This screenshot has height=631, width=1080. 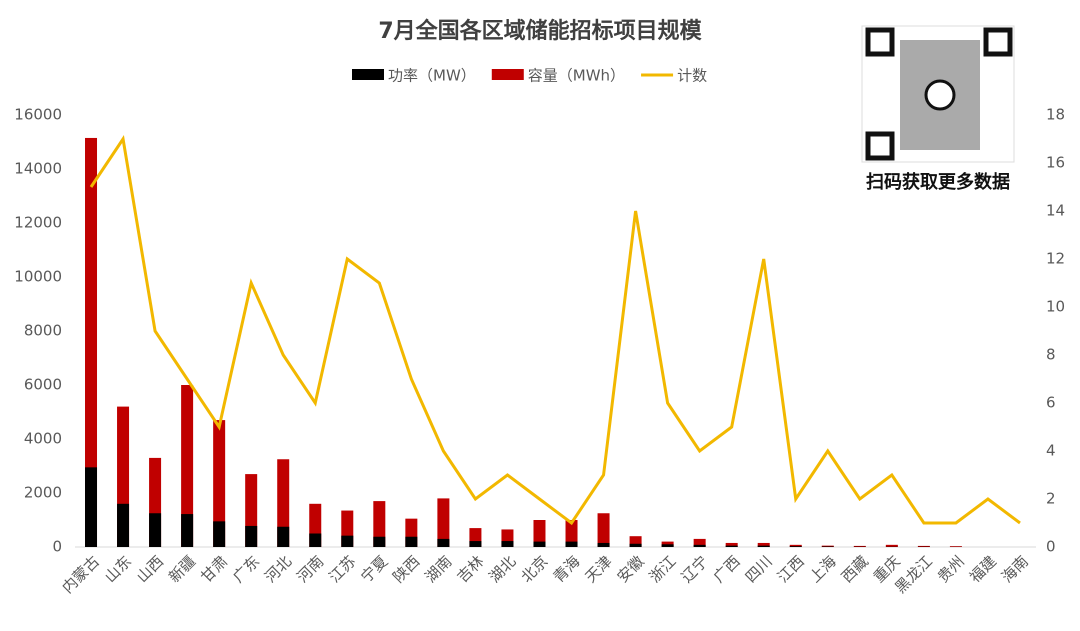 I want to click on y-tick-label: 6000, so click(x=43, y=385).